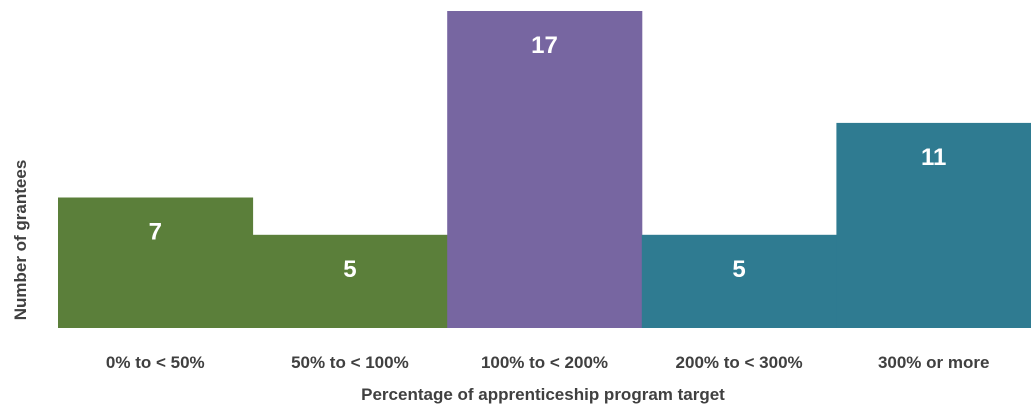 The image size is (1031, 414). I want to click on x-tick-label-2: 50% to < 100%, so click(350, 362).